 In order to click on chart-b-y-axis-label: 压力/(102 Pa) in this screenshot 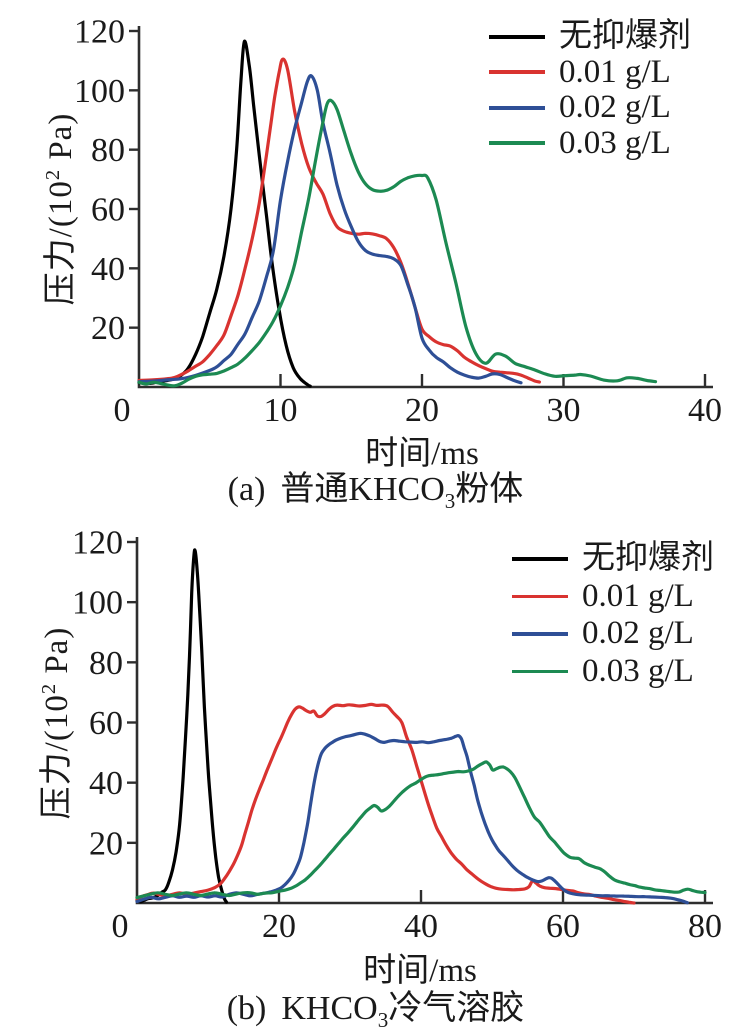, I will do `click(56, 723)`.